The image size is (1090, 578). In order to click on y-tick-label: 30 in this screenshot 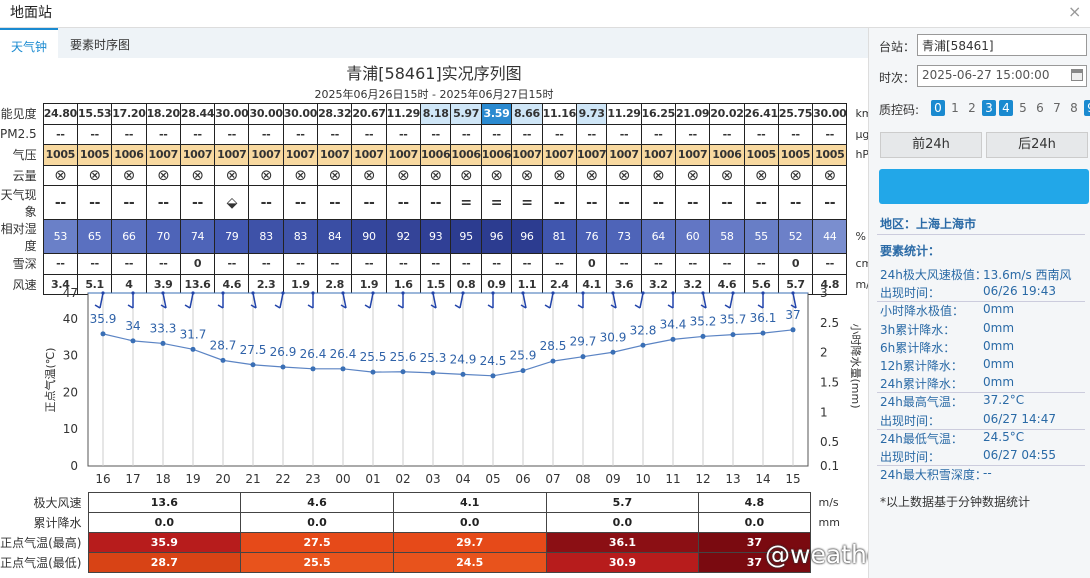, I will do `click(70, 356)`.